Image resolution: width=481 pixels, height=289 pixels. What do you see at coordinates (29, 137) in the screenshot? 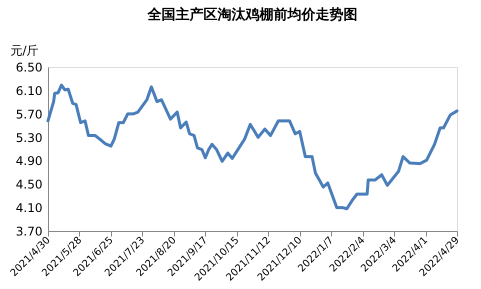
I see `y-tick-label: 5.30` at bounding box center [29, 137].